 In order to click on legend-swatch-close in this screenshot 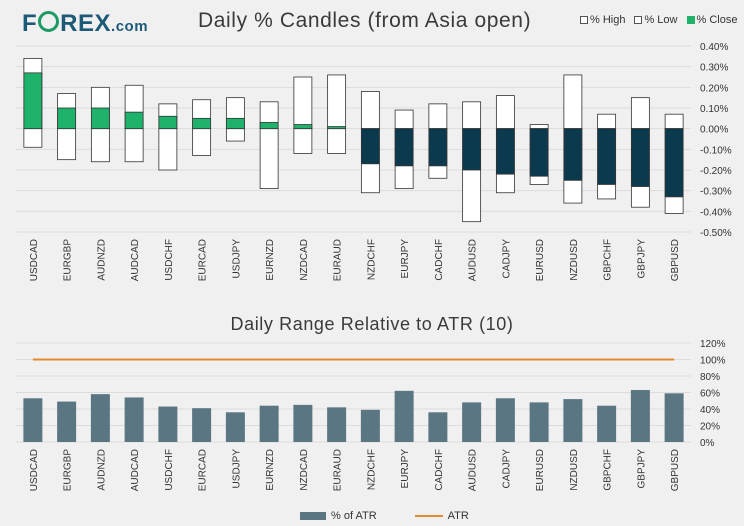, I will do `click(690, 20)`.